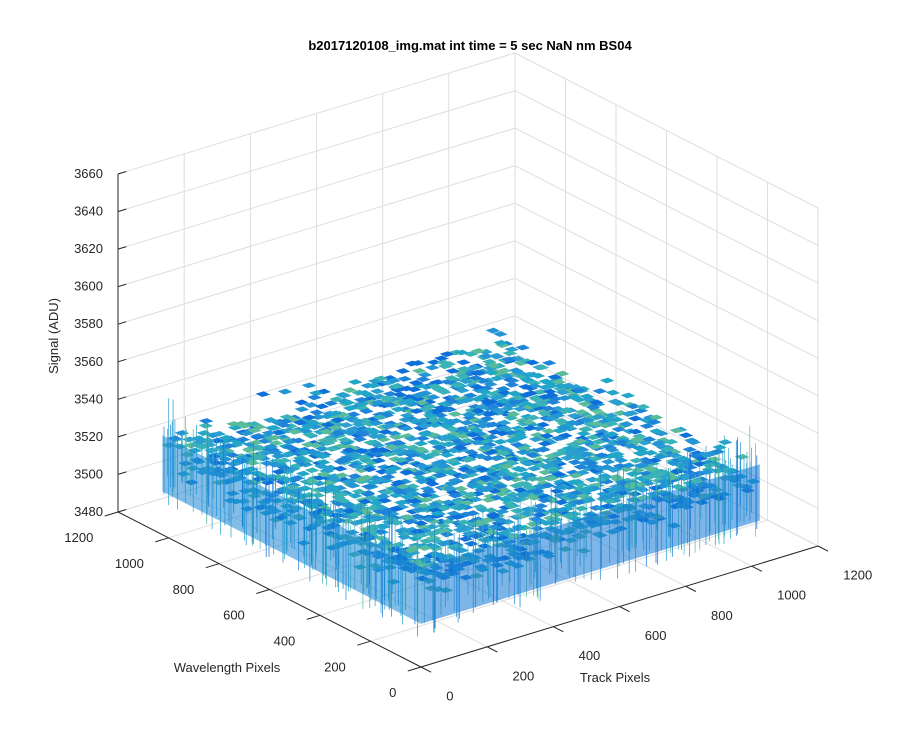 This screenshot has width=900, height=750. Describe the element at coordinates (722, 615) in the screenshot. I see `x-tick-label: 800` at that location.